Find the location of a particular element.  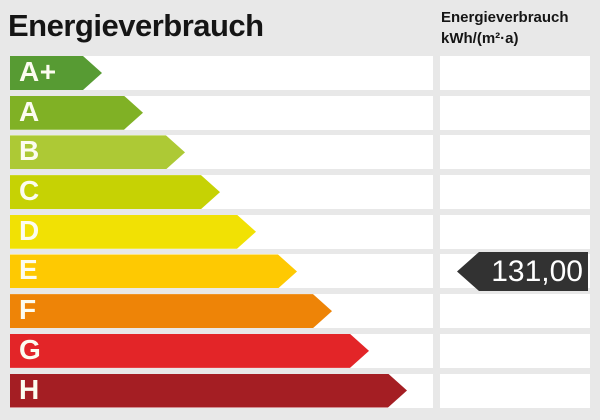

class-label: A+ is located at coordinates (38, 71).